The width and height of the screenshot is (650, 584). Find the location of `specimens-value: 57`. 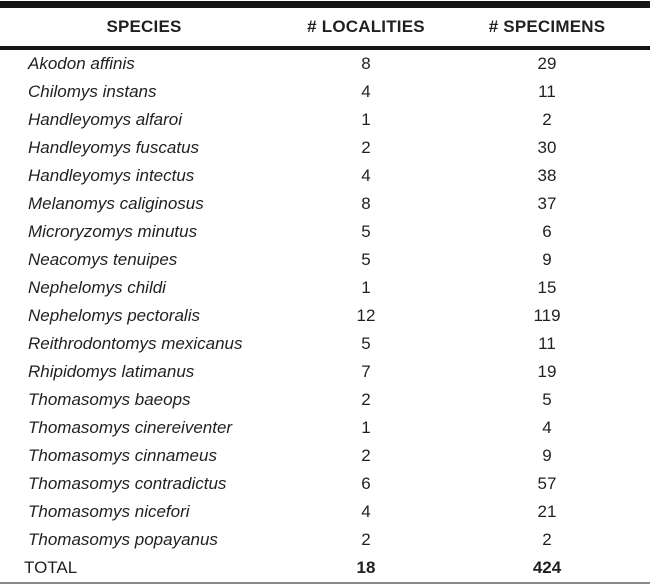

specimens-value: 57 is located at coordinates (547, 483).